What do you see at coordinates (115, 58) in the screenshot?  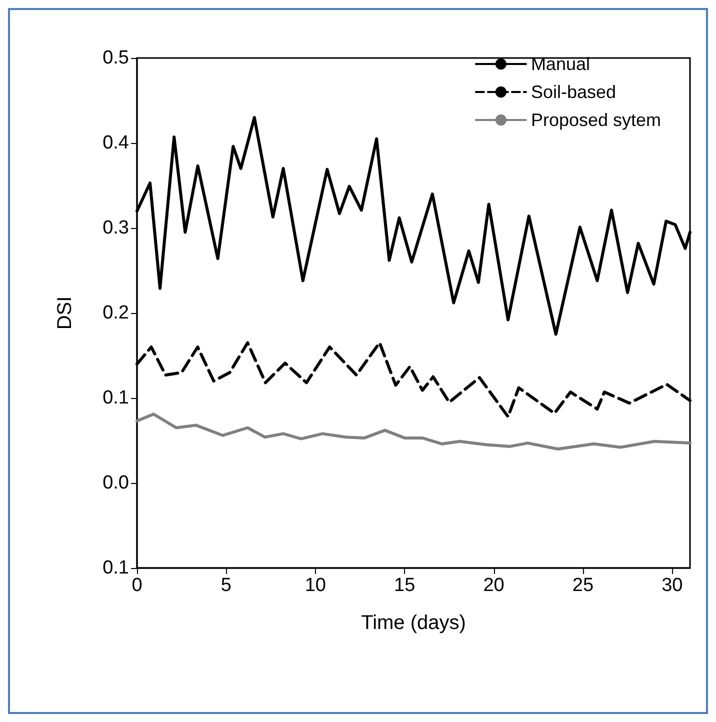 I see `y-tick-label: 0.5` at bounding box center [115, 58].